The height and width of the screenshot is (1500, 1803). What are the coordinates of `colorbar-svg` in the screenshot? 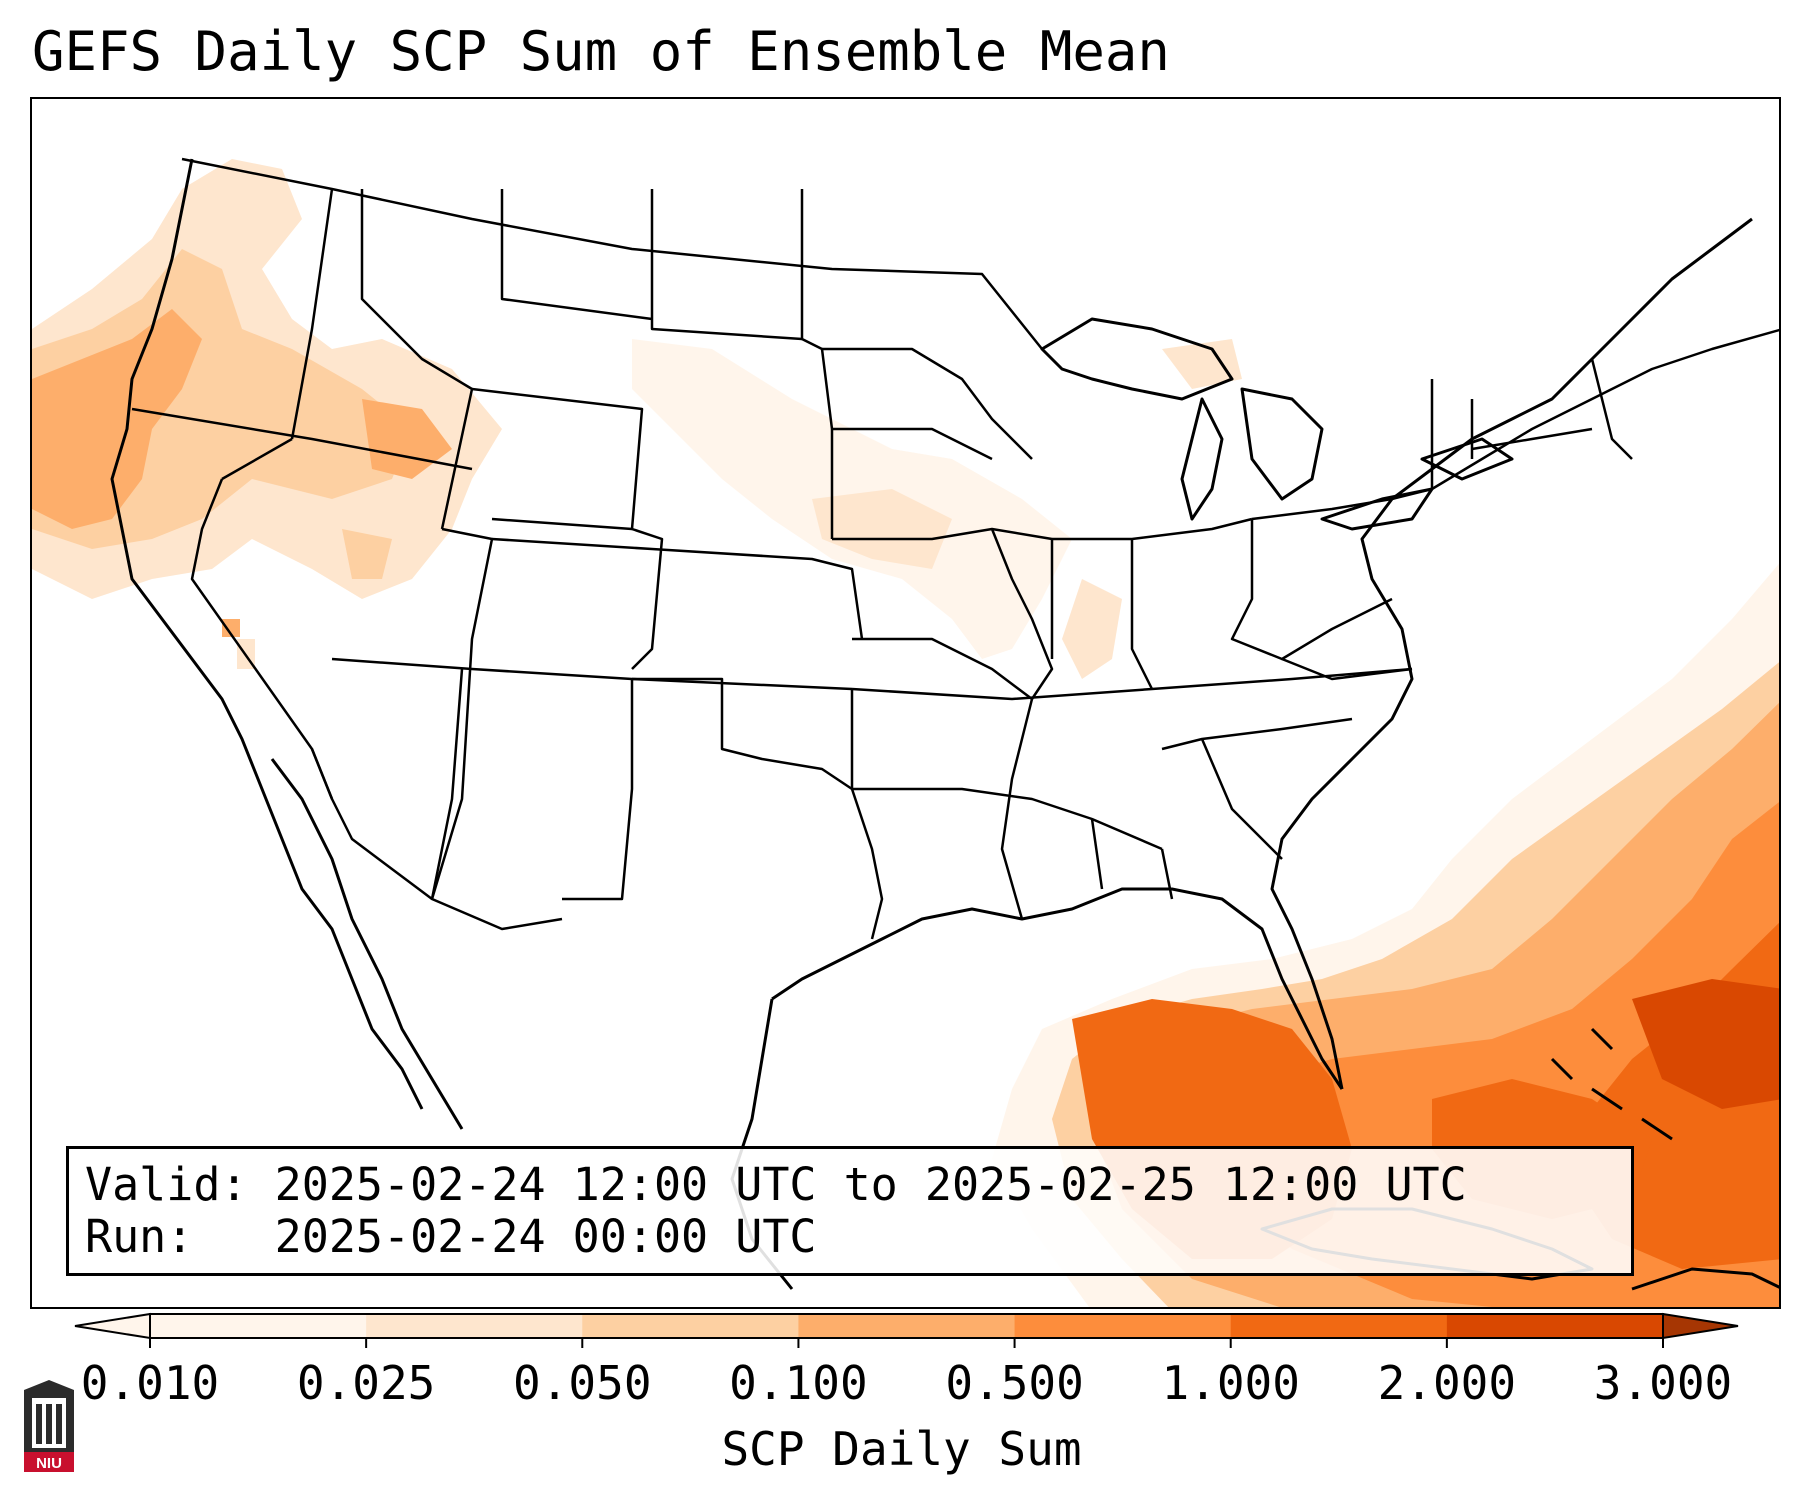 It's located at (906, 1330).